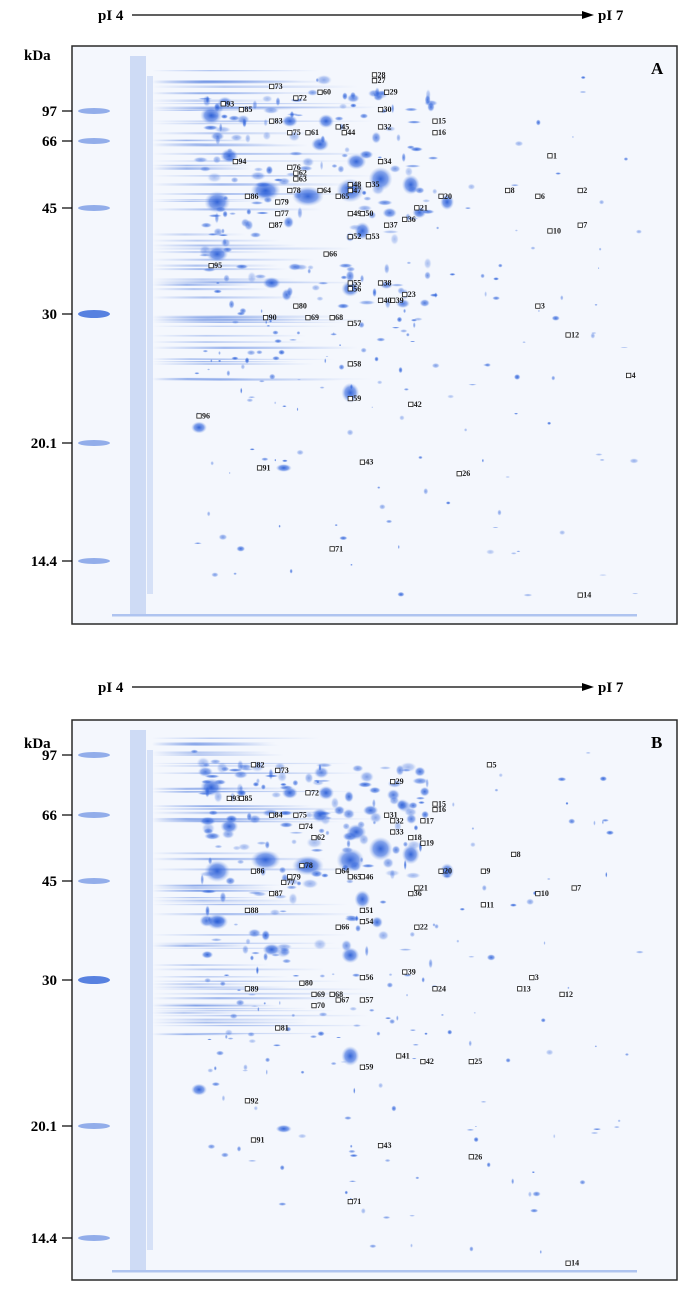  I want to click on spot-number-label: 71, so click(339, 548).